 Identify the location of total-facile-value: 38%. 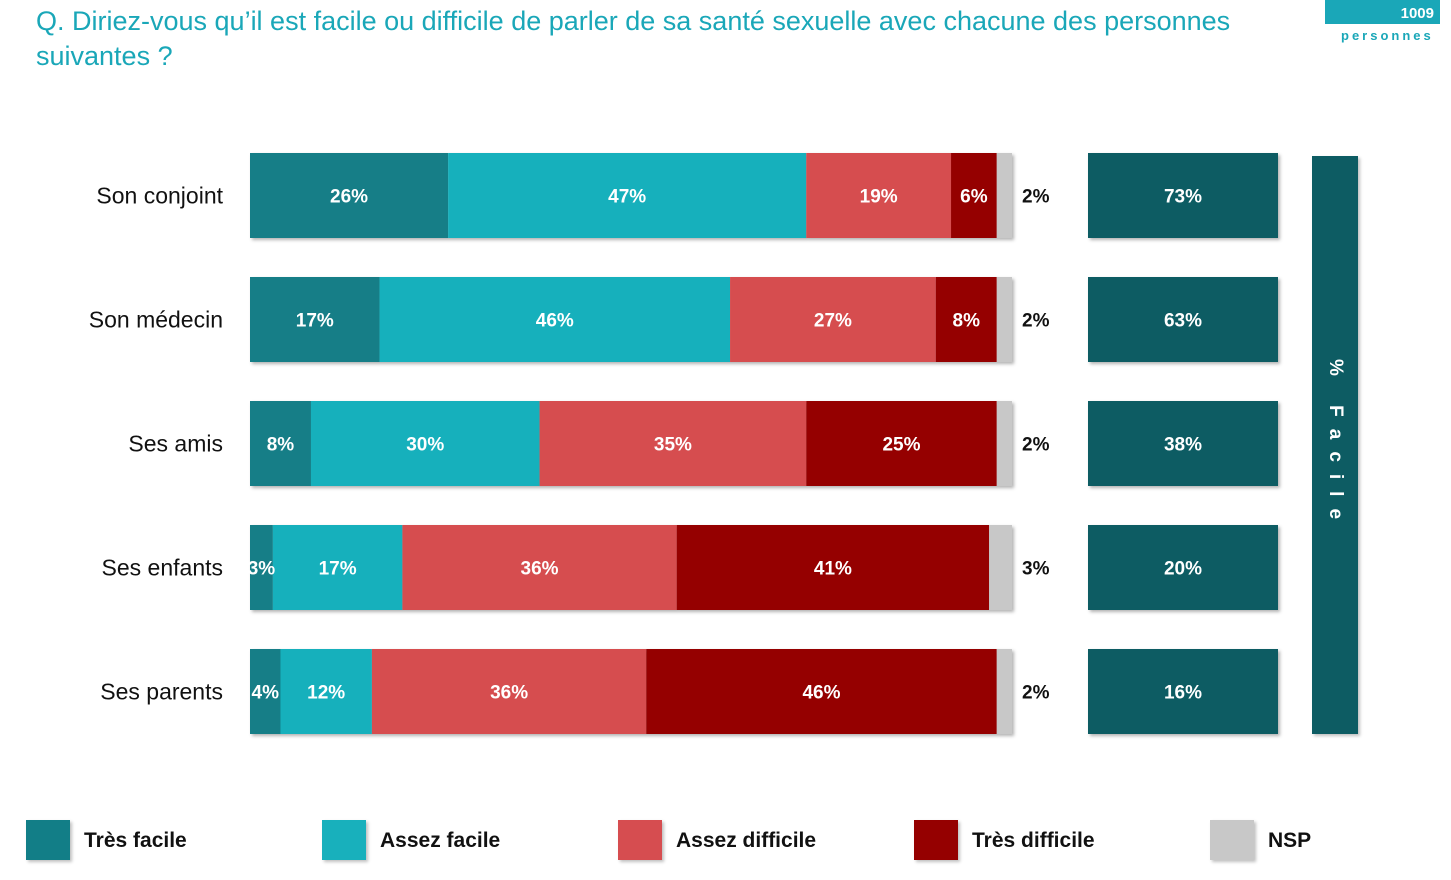
(1183, 445).